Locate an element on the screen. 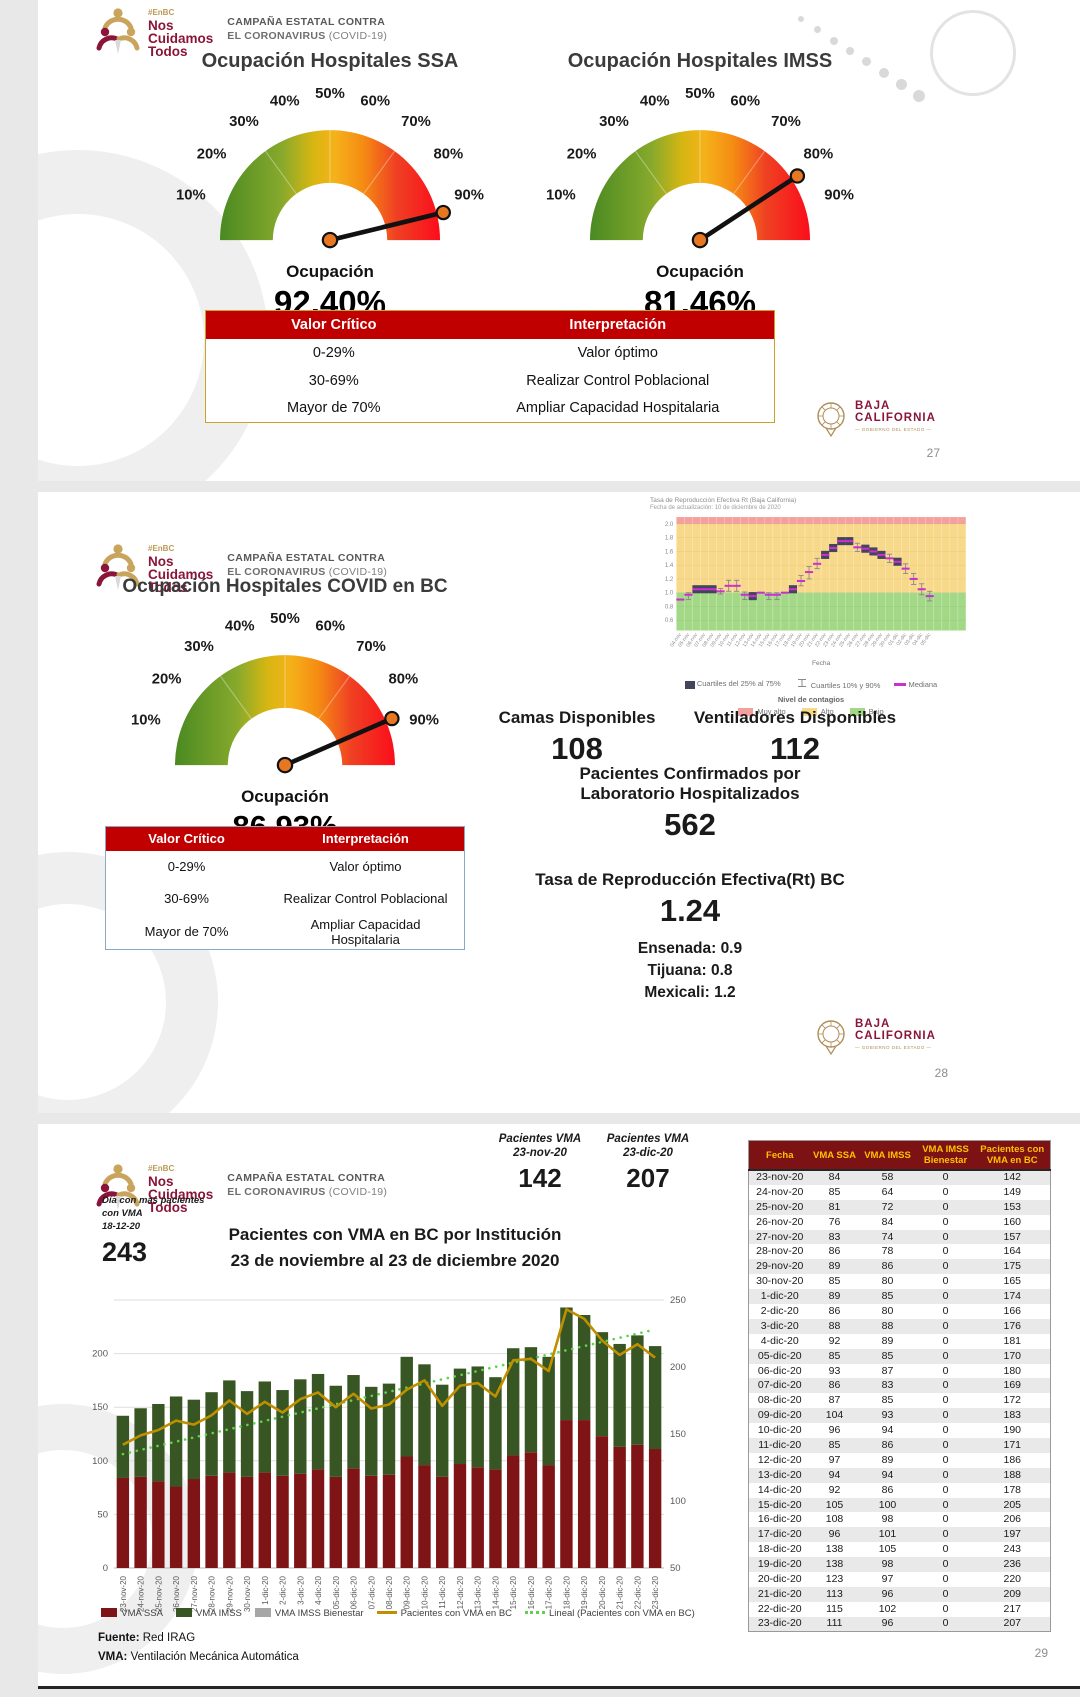 The image size is (1080, 1697). table-row: 0-29% Valor óptimo is located at coordinates (285, 867).